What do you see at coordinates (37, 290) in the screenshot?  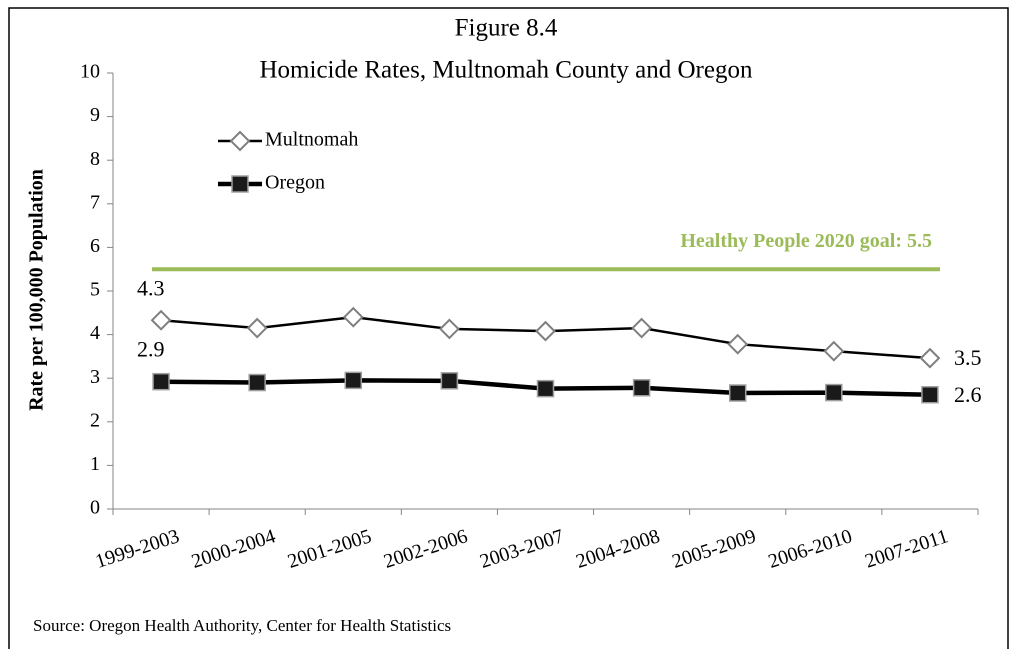 I see `y-axis-label: Rate per 100,000 Population` at bounding box center [37, 290].